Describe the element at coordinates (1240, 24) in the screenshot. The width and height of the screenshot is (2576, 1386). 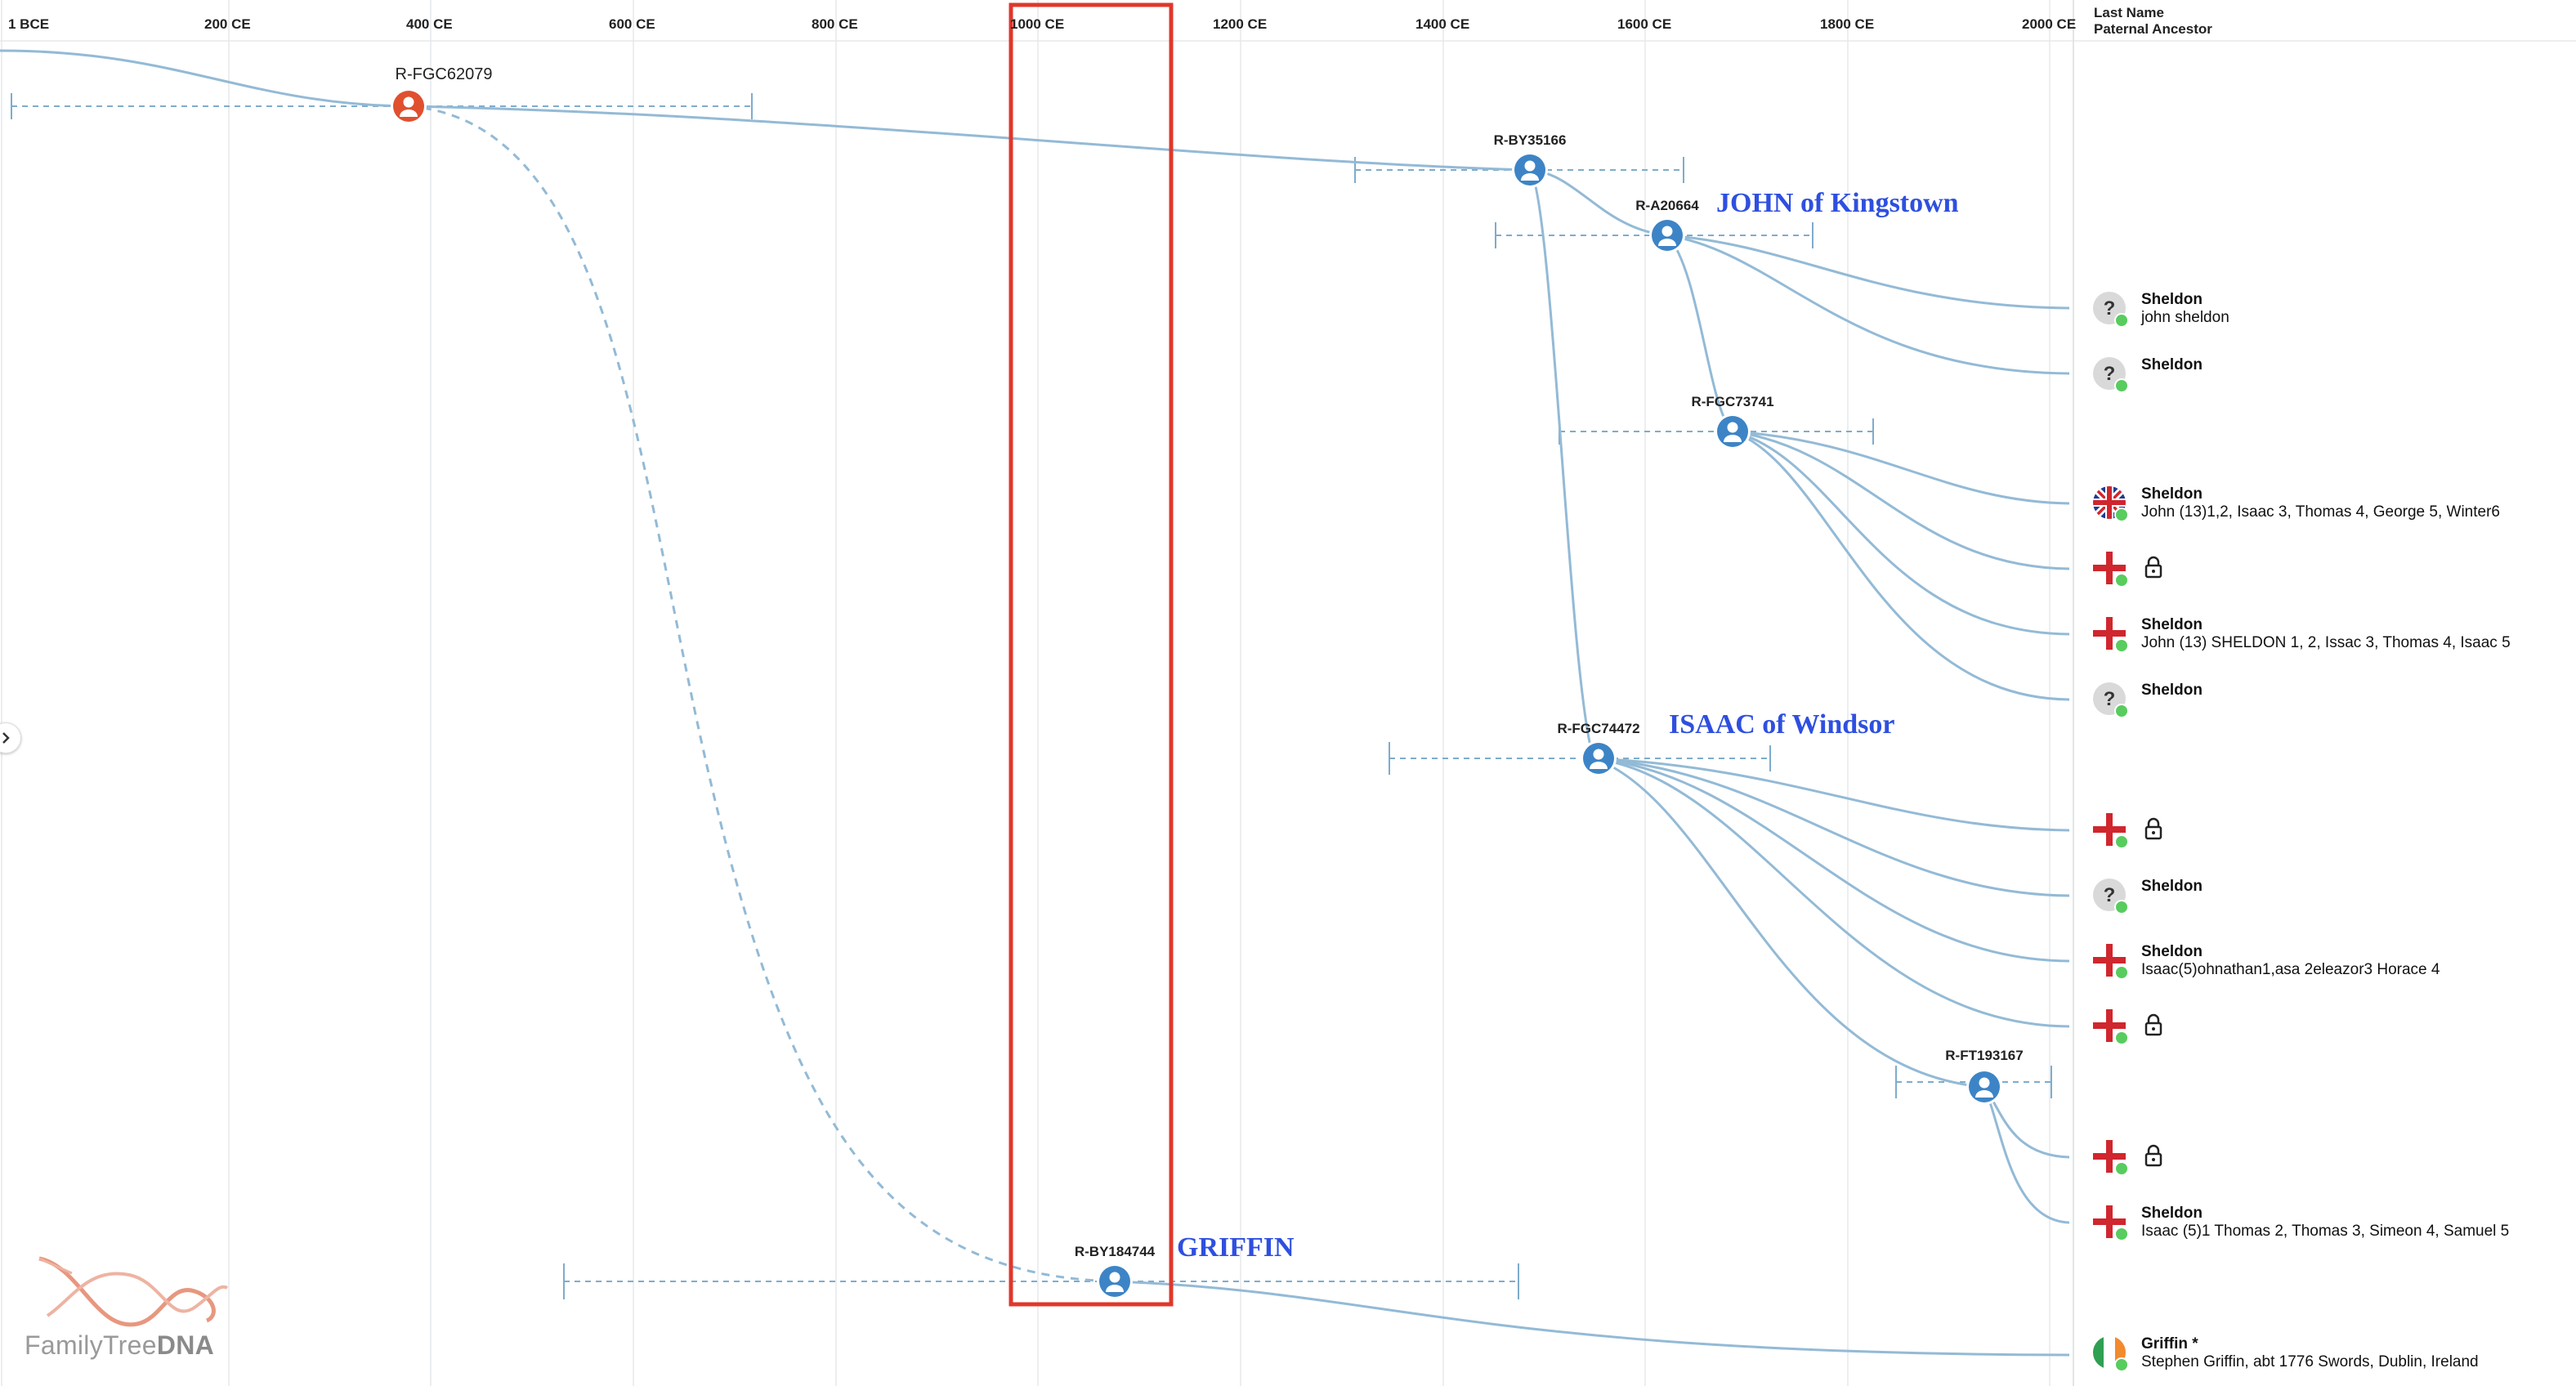
I see `axis-tick-label: 1200 CE` at that location.